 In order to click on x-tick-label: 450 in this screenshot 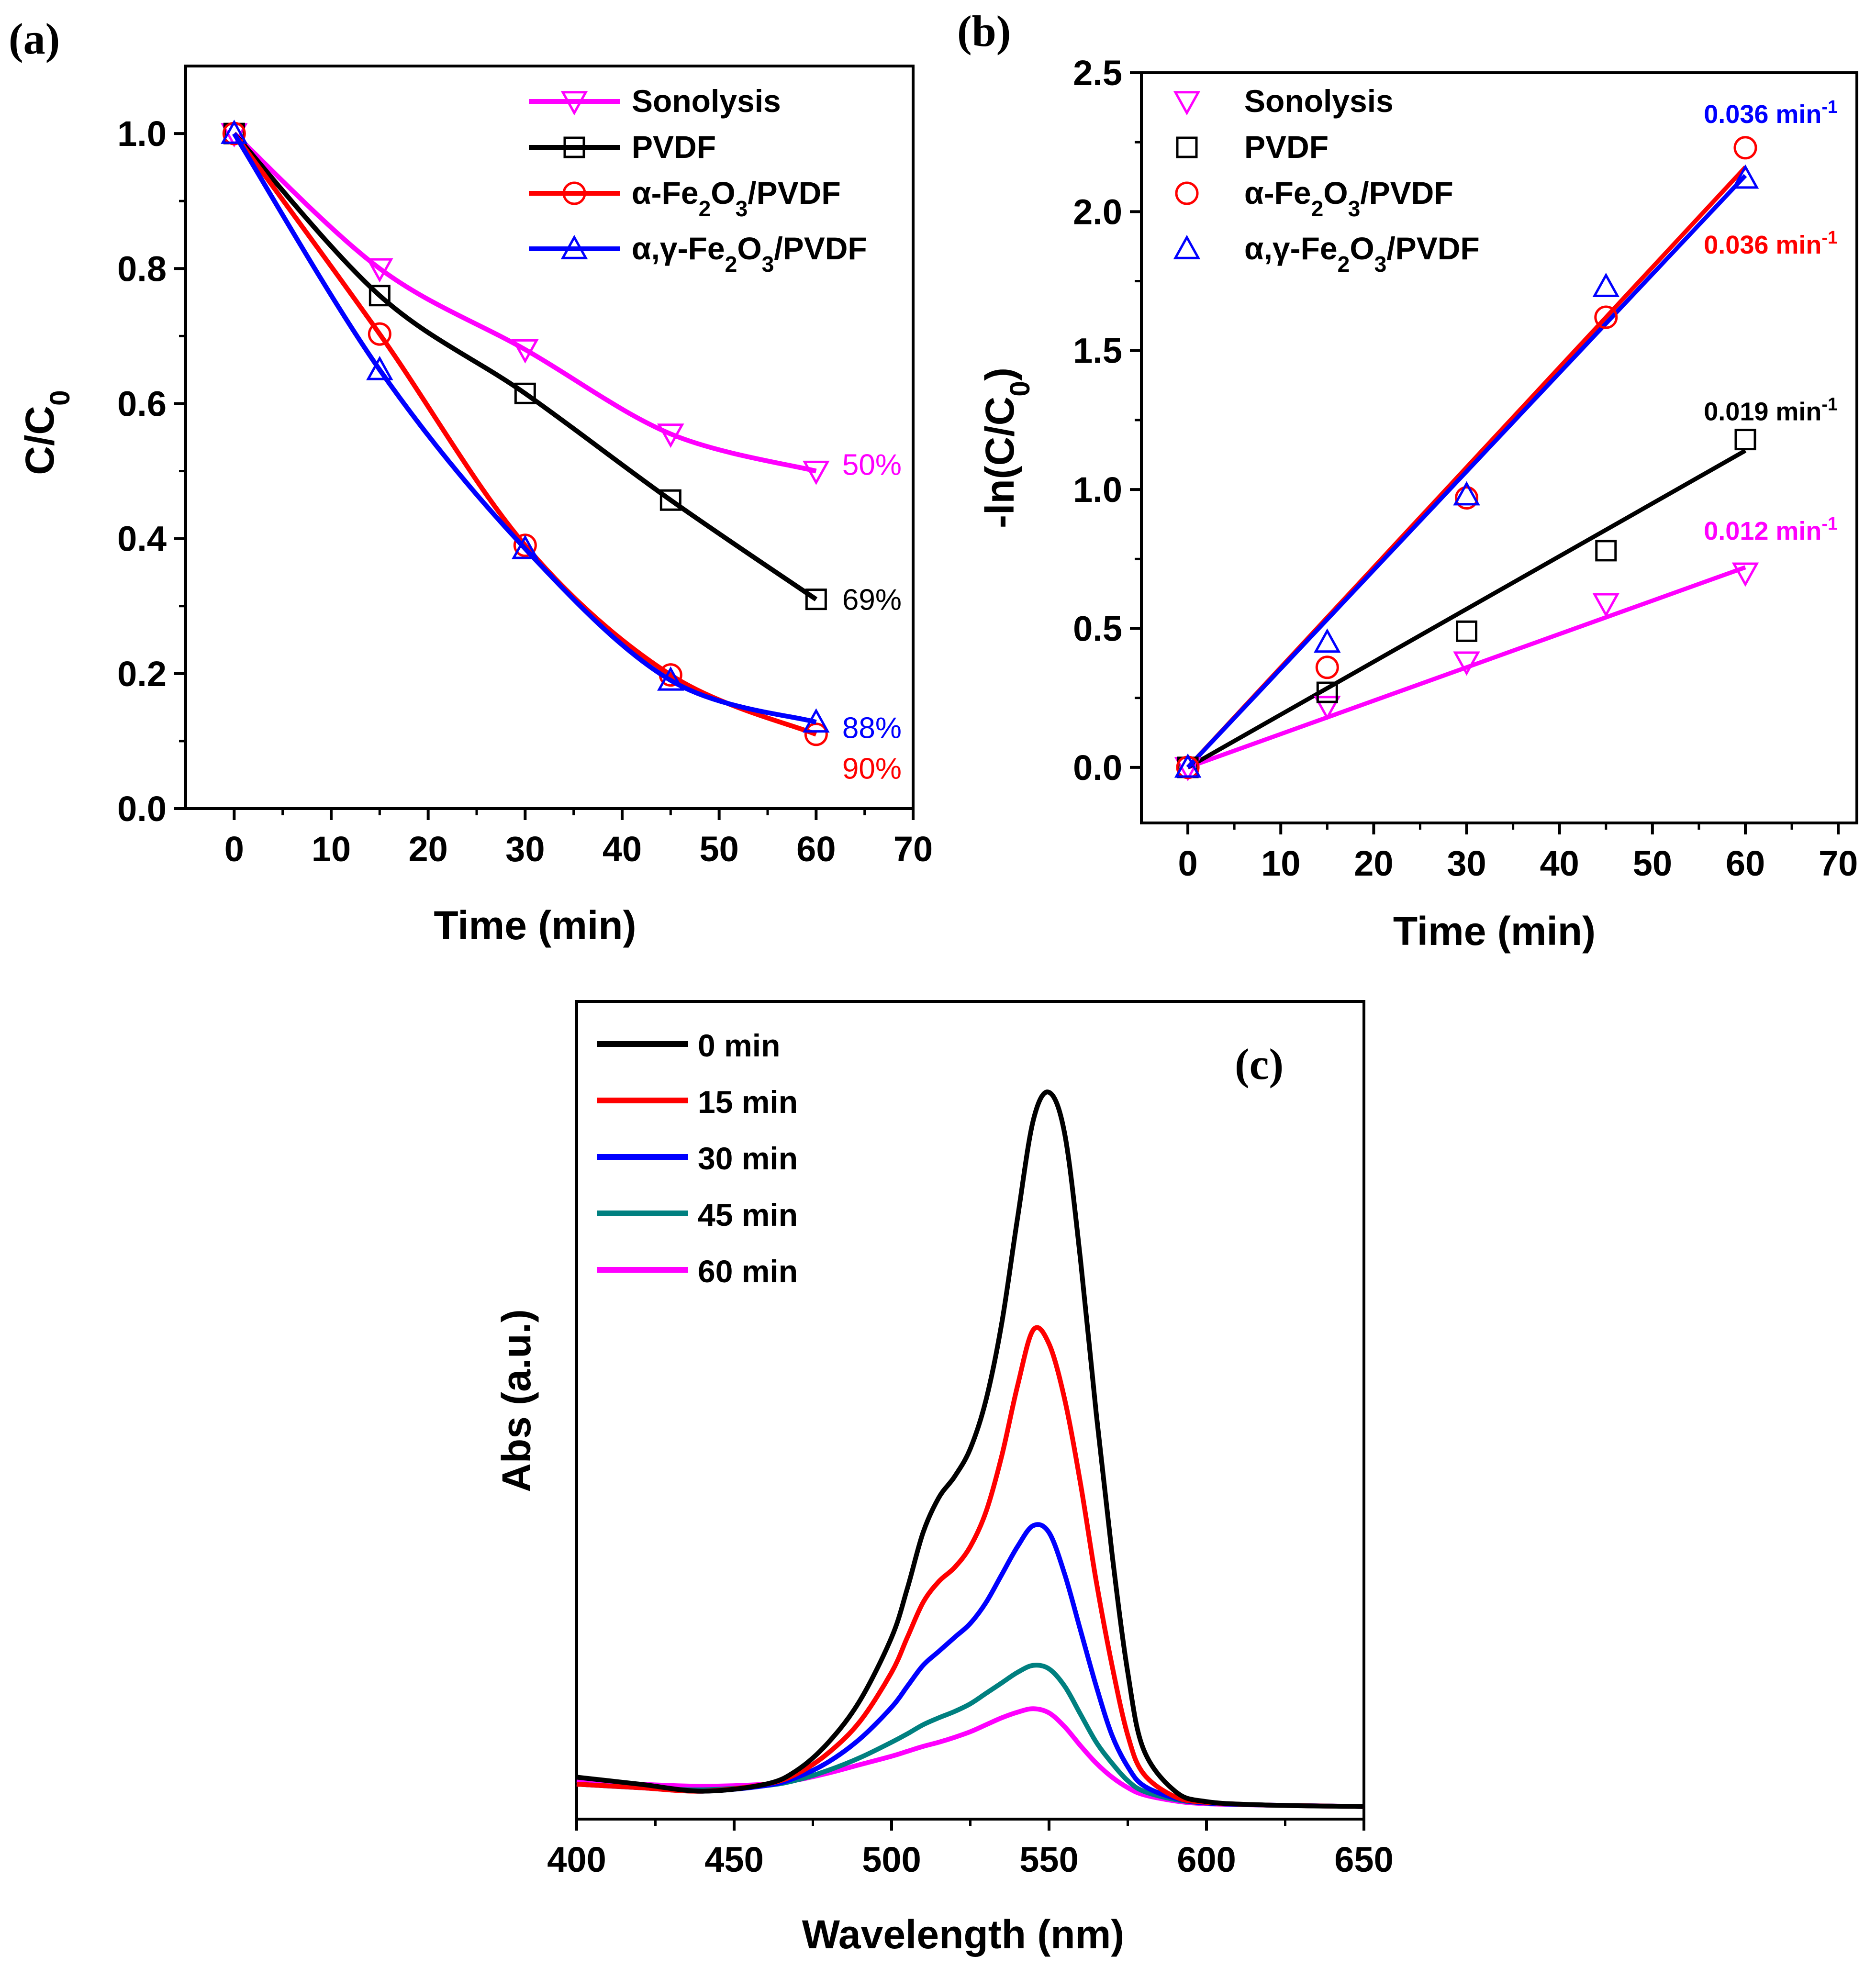, I will do `click(733, 1859)`.